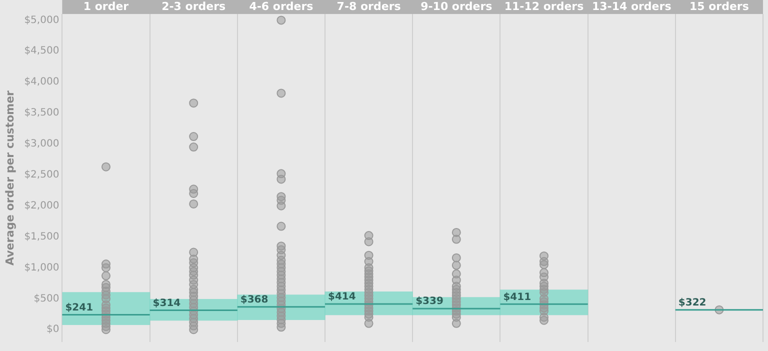 The width and height of the screenshot is (768, 351). What do you see at coordinates (42, 268) in the screenshot?
I see `y-tick-label: $1,000` at bounding box center [42, 268].